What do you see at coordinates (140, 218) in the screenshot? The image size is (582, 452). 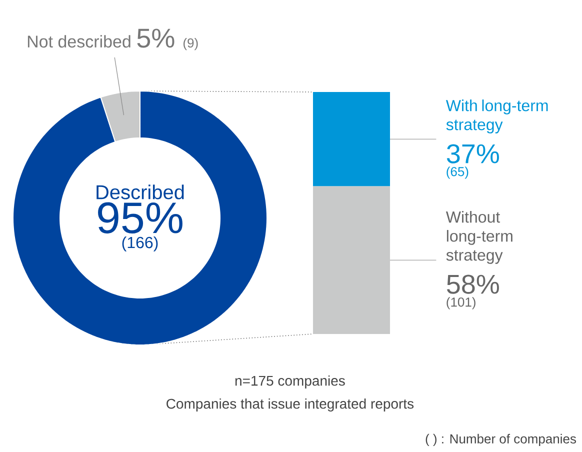 I see `data-label: 95%` at bounding box center [140, 218].